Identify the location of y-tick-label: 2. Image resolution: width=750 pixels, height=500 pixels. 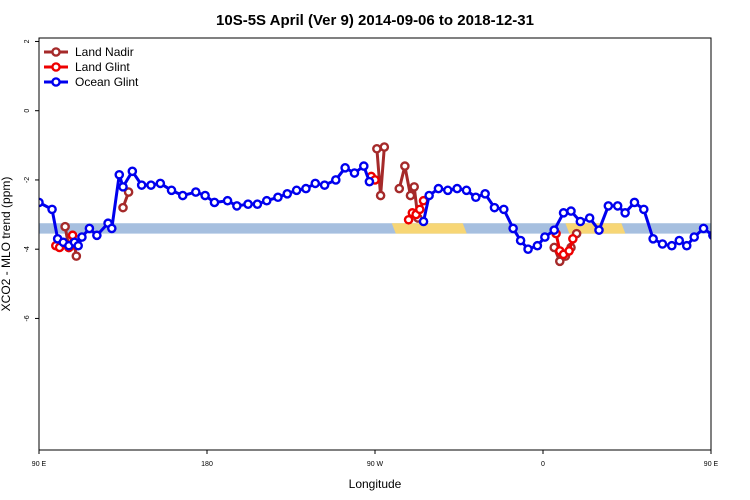
(27, 41).